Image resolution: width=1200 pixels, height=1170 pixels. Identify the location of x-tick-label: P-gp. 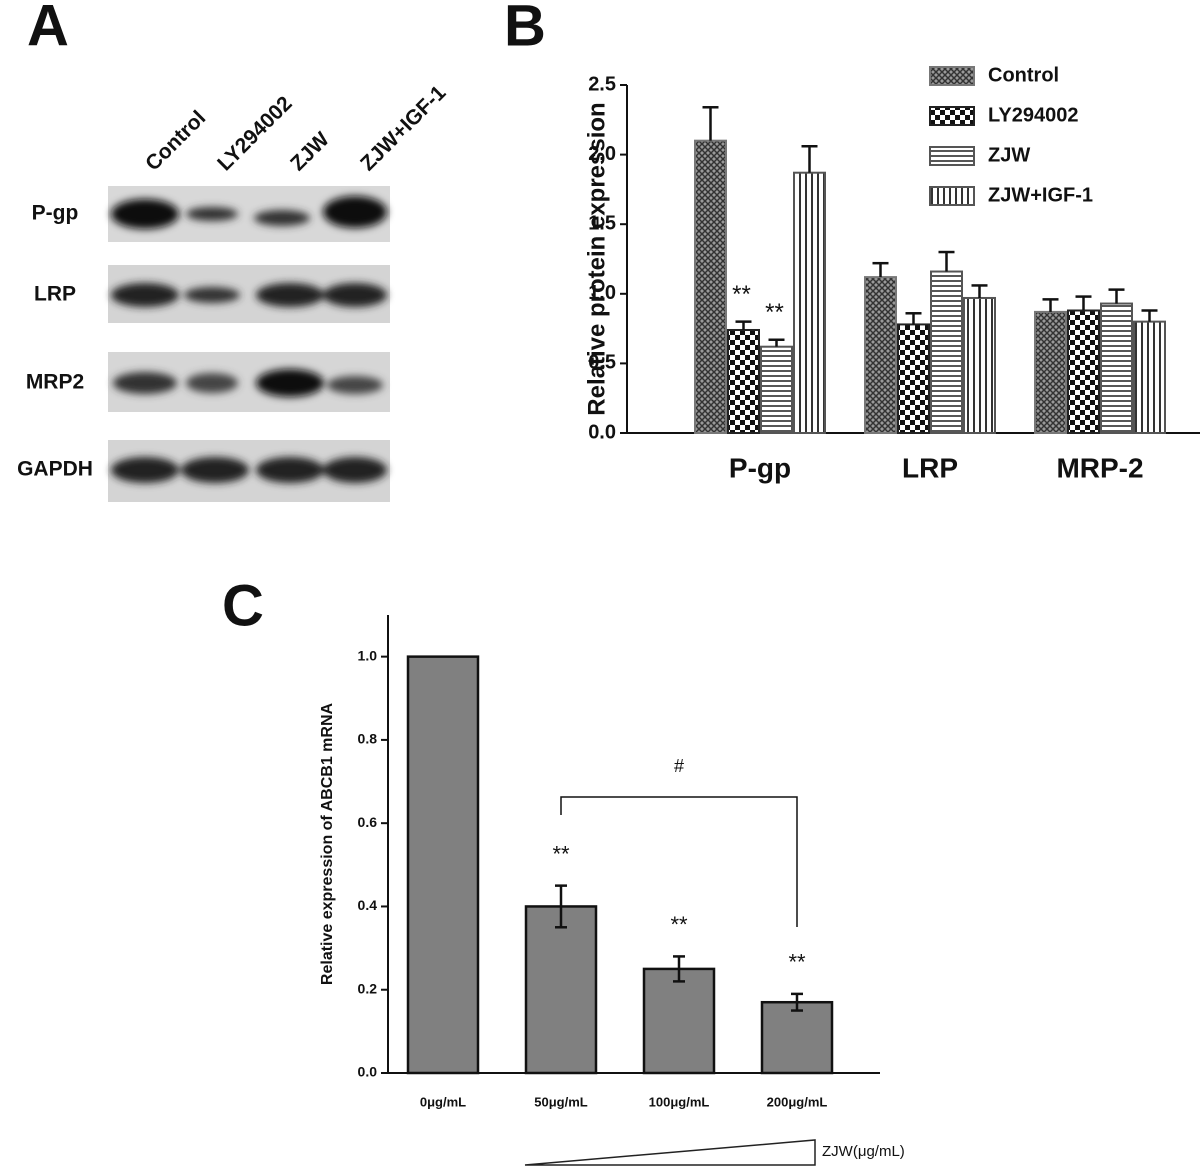
(760, 467).